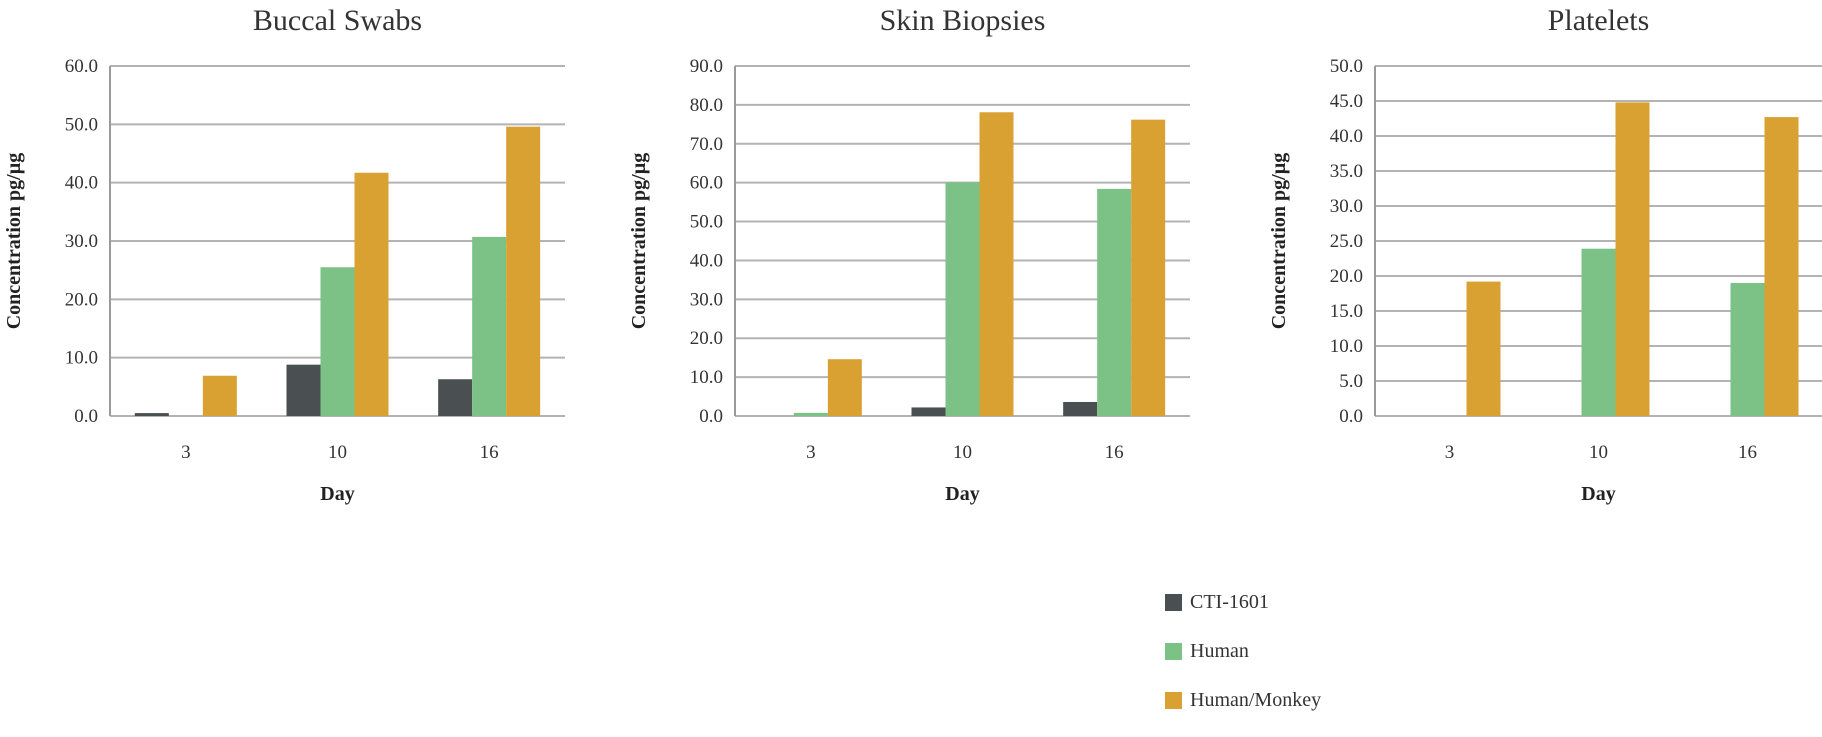 This screenshot has height=737, width=1822. What do you see at coordinates (337, 20) in the screenshot?
I see `chart-title: Buccal Swabs` at bounding box center [337, 20].